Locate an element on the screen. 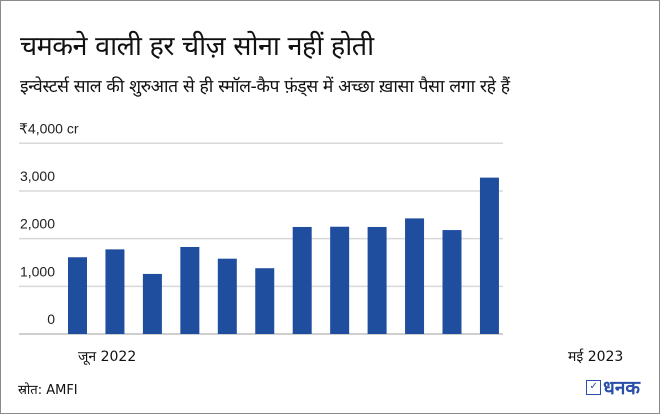  y-tick-label: 3,000 is located at coordinates (37, 176).